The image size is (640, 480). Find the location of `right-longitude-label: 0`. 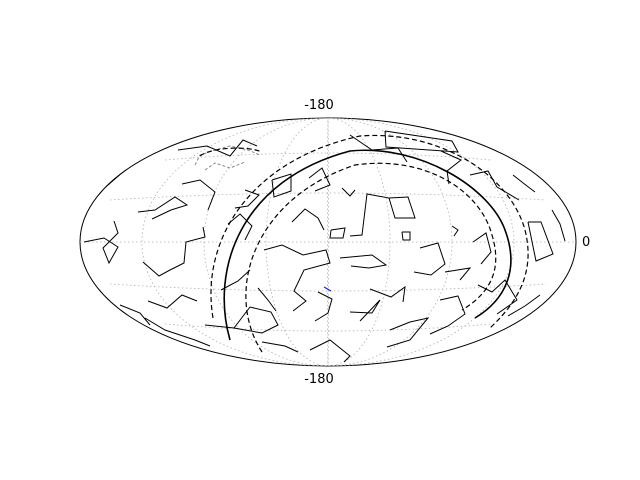

right-longitude-label: 0 is located at coordinates (586, 242).